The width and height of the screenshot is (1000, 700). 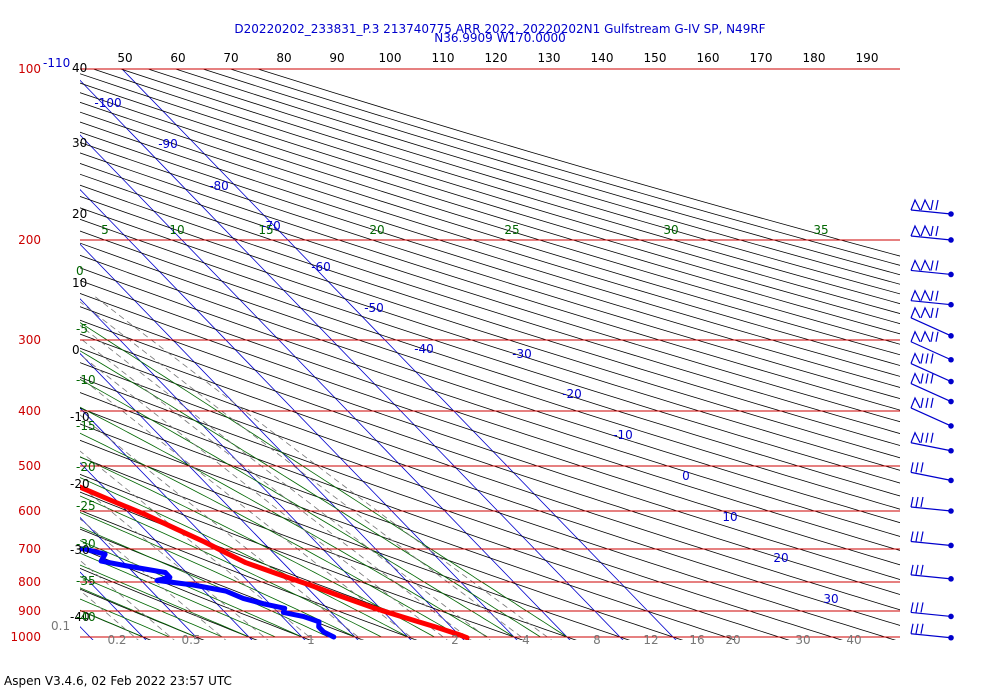 I want to click on isotherm-label: -10, so click(x=623, y=435).